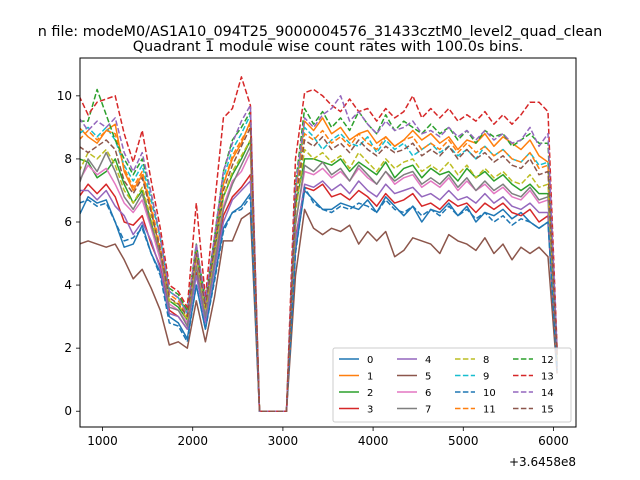 Image resolution: width=640 pixels, height=480 pixels. Describe the element at coordinates (370, 393) in the screenshot. I see `legend-label-2: 2` at that location.